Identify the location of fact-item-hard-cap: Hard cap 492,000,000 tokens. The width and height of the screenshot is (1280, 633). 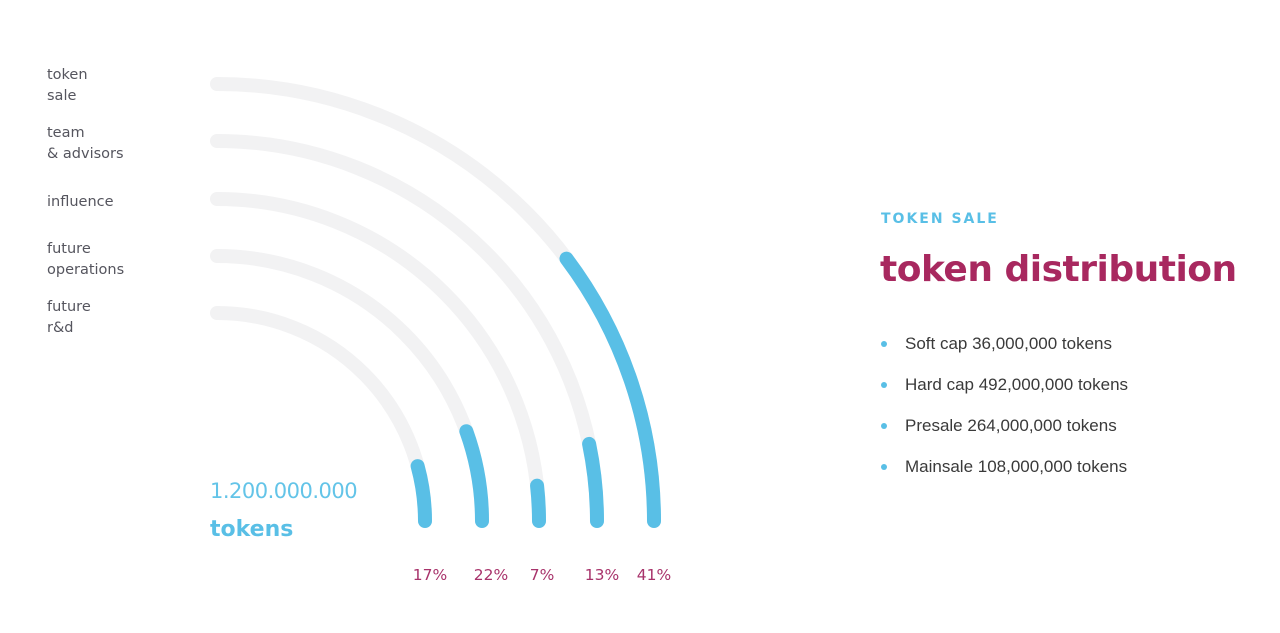
(1004, 394).